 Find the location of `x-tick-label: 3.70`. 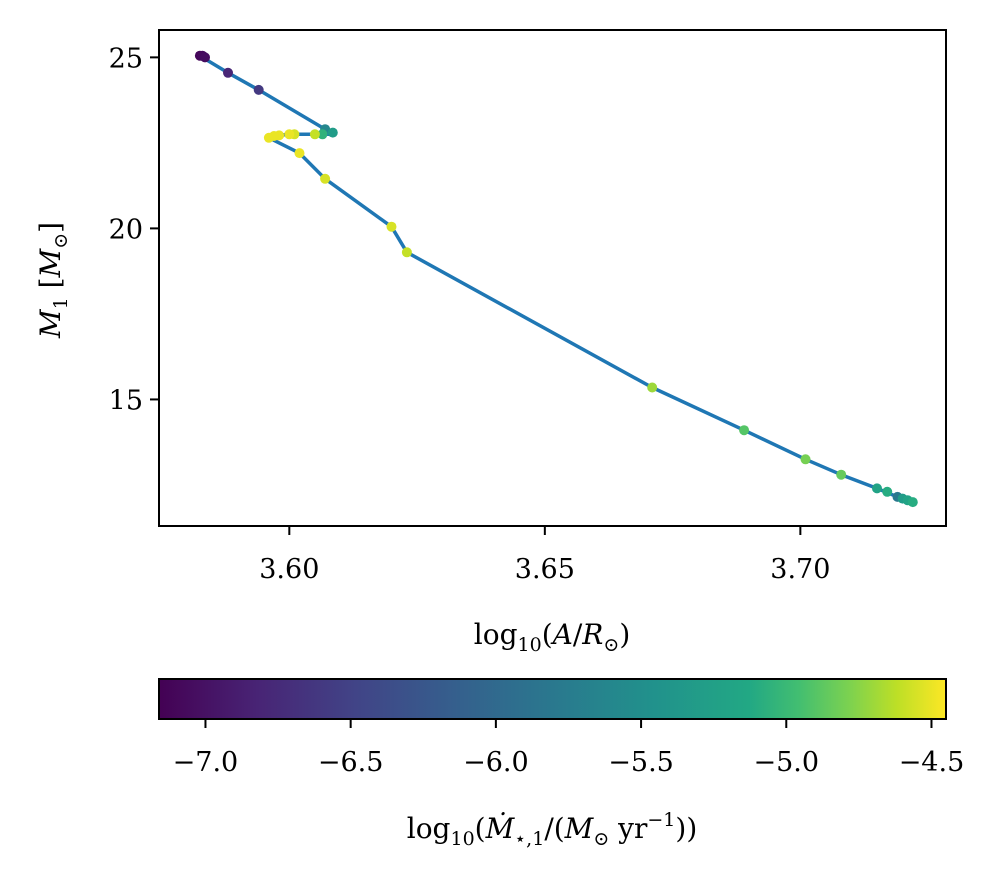

x-tick-label: 3.70 is located at coordinates (800, 569).